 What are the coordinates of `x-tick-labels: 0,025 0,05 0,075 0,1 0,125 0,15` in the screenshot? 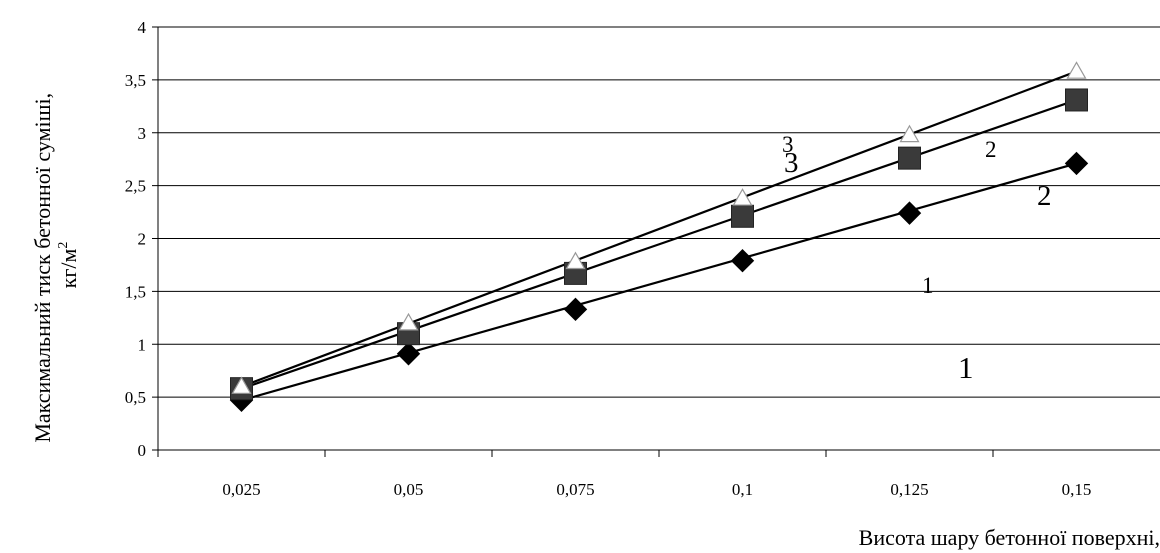 It's located at (656, 489).